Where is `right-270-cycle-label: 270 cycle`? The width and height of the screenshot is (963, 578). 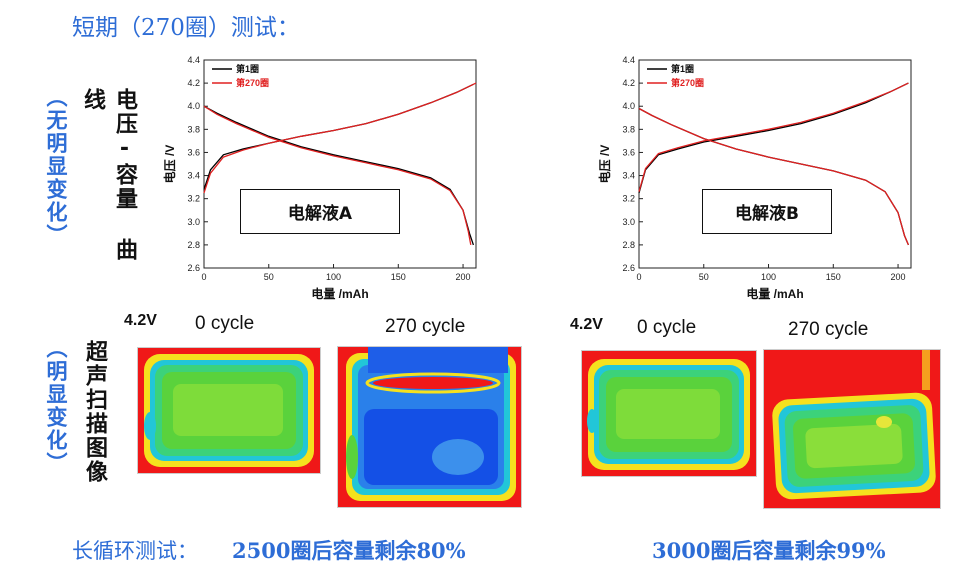
right-270-cycle-label: 270 cycle is located at coordinates (828, 329).